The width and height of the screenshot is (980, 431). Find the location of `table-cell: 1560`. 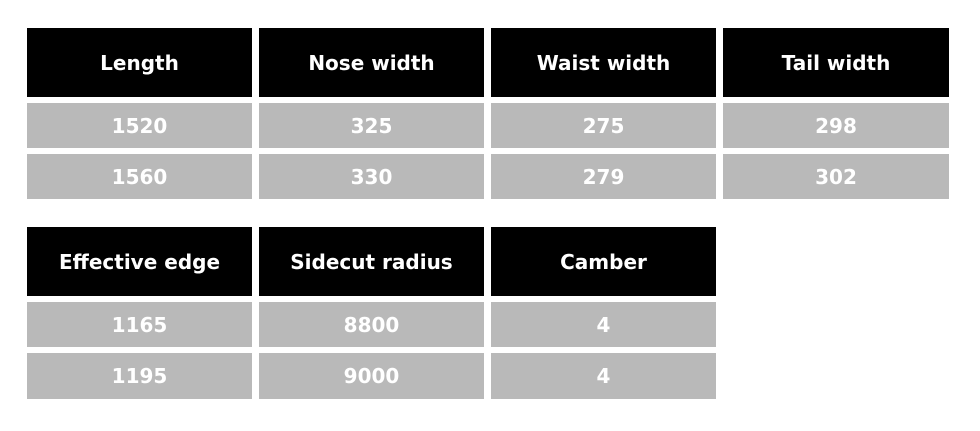

table-cell: 1560 is located at coordinates (139, 176).